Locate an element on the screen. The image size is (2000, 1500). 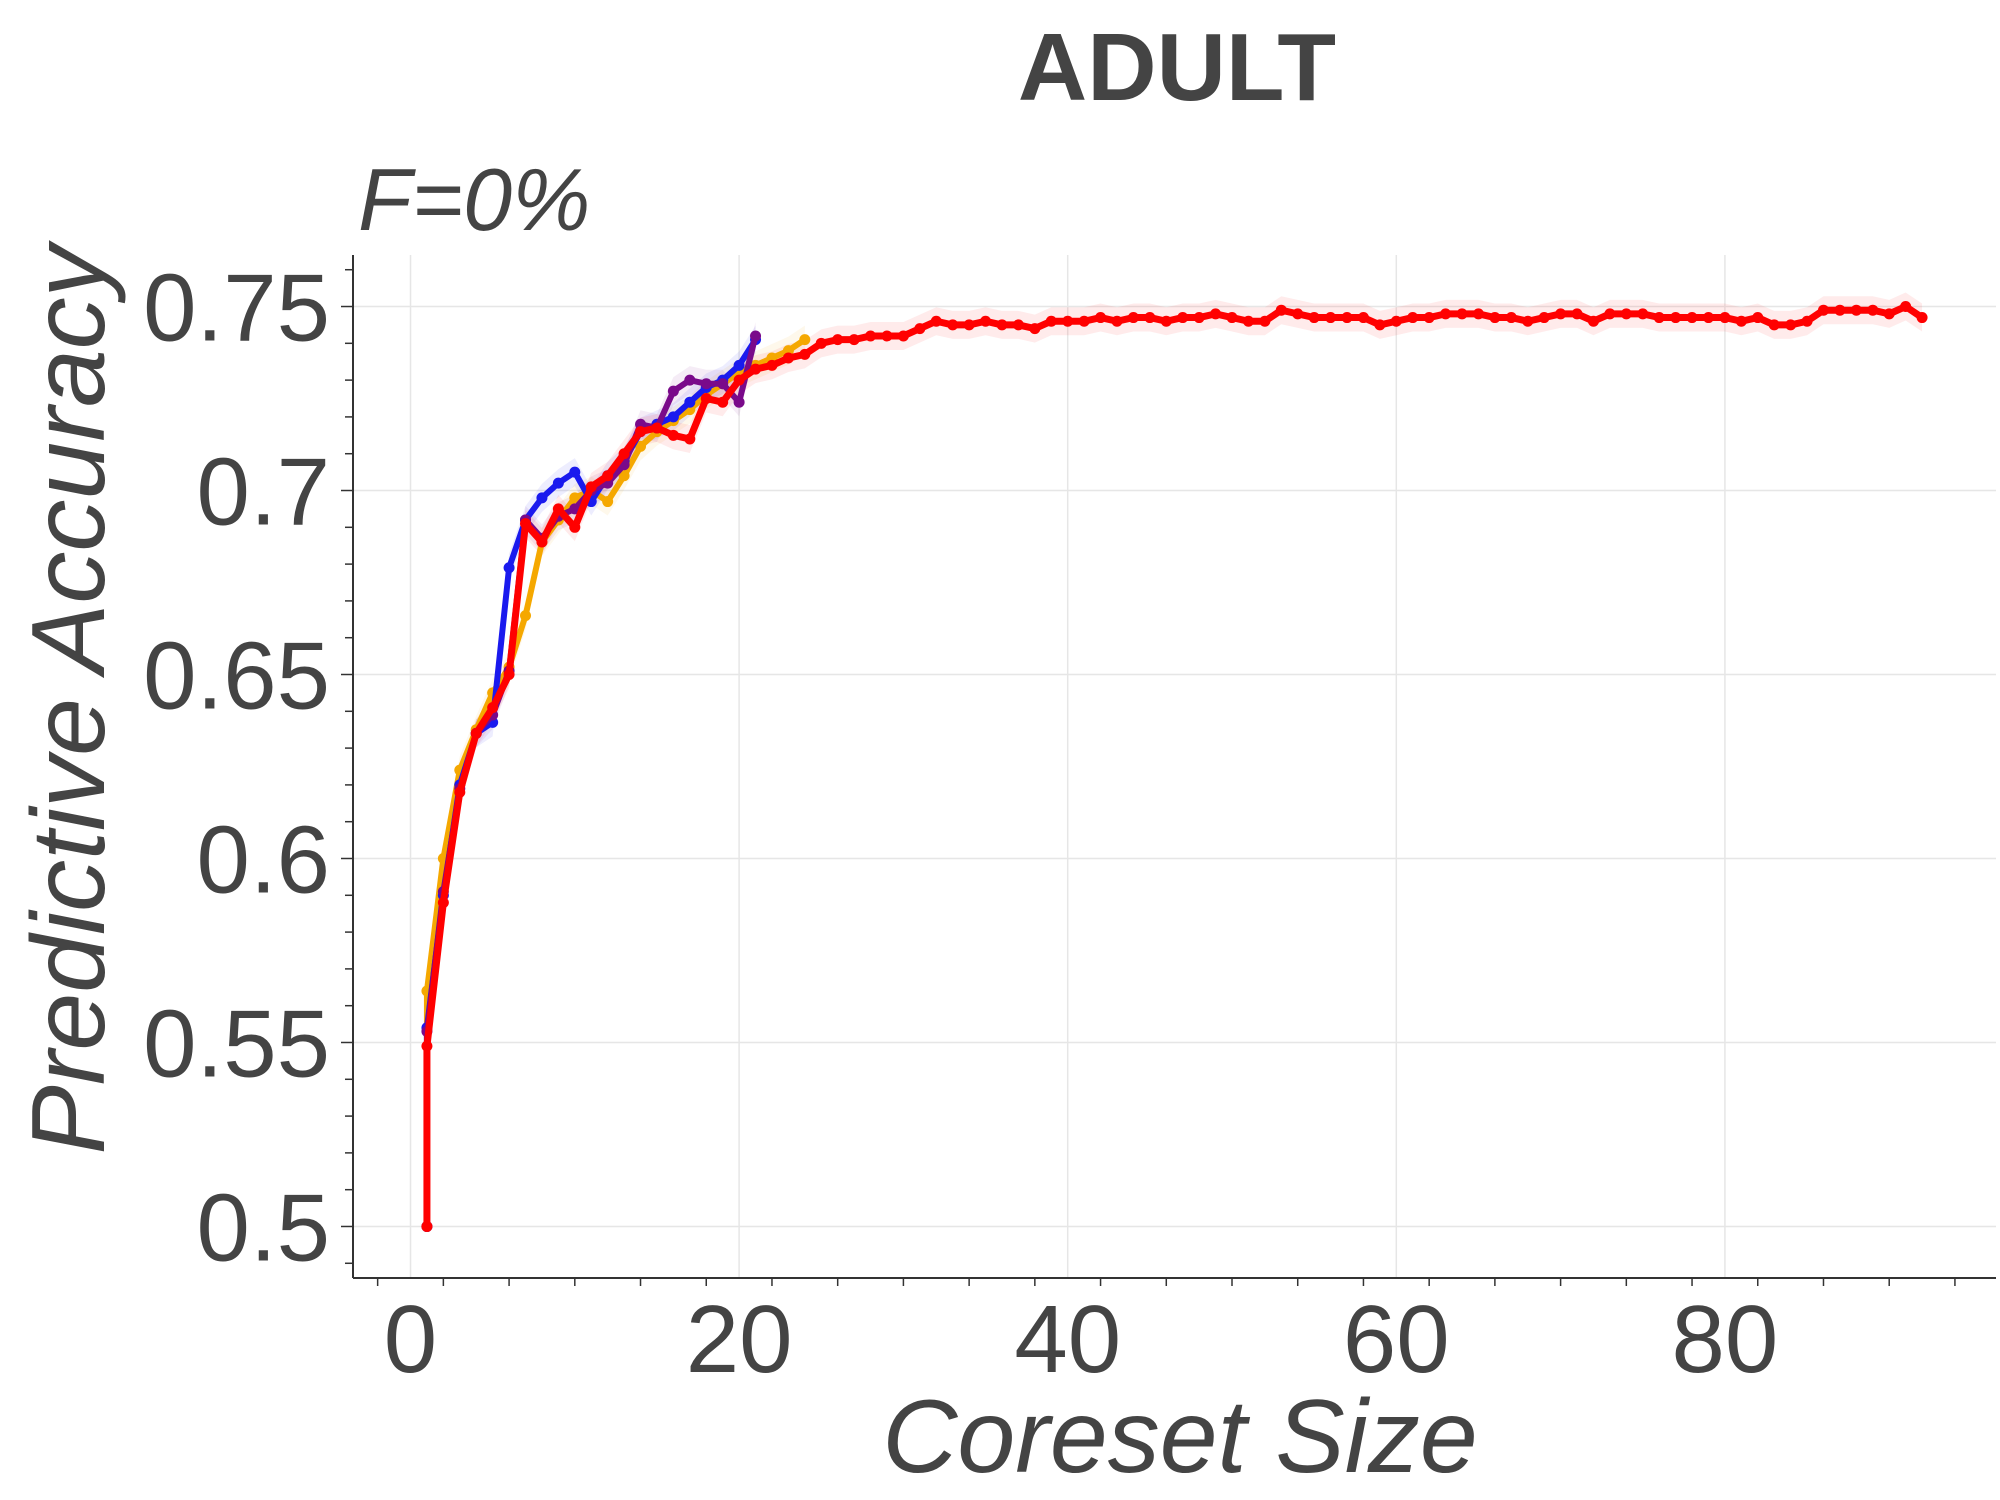
y-tick-label: 0.65 is located at coordinates (236, 676).